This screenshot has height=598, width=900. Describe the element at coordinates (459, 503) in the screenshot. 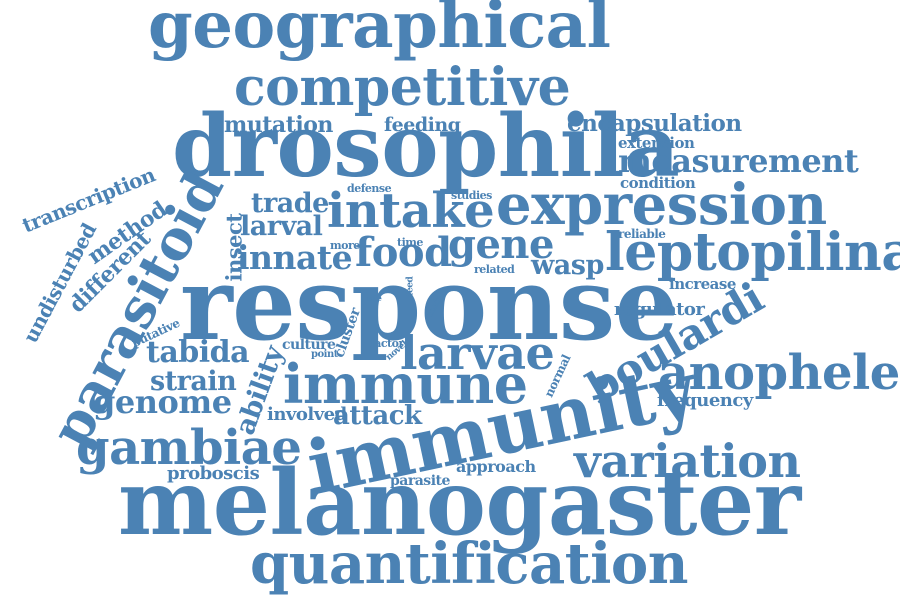

I see `word-melanogaster: melanogaster` at that location.